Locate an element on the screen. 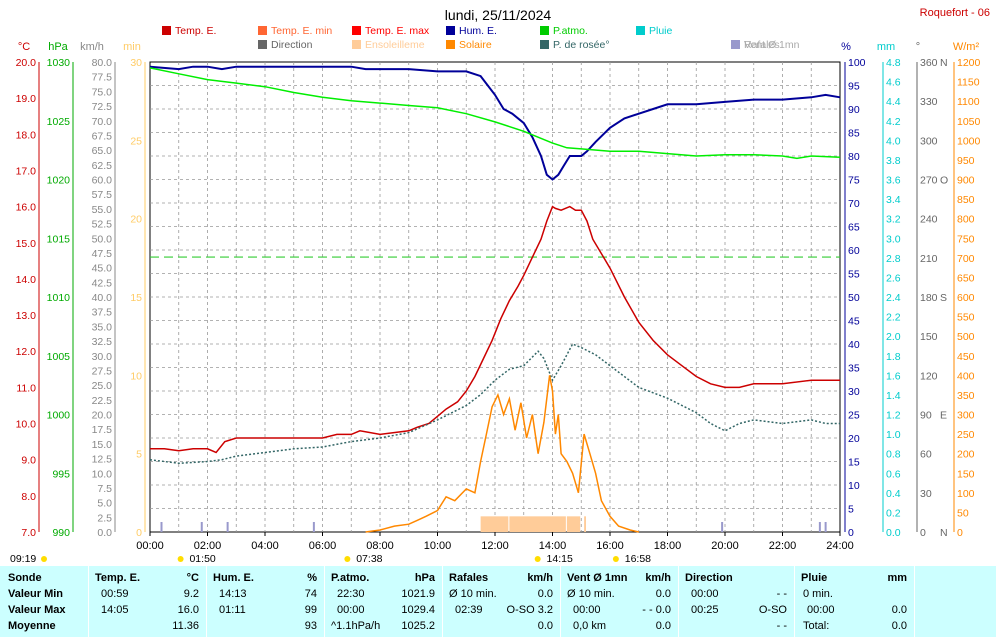 This screenshot has height=637, width=996. axis-tick-label: 300 is located at coordinates (929, 141).